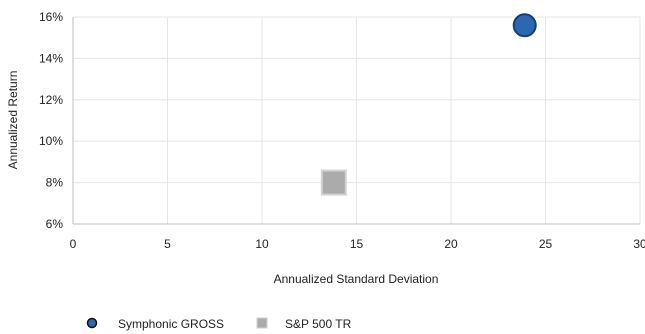  I want to click on x-tick-label: 20, so click(451, 244).